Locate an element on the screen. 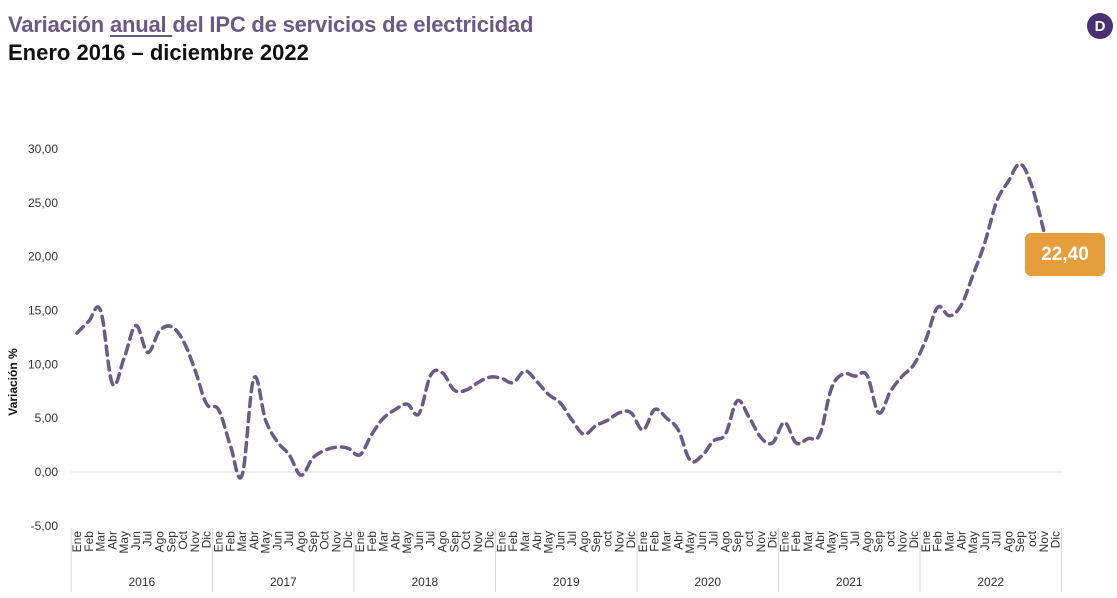 This screenshot has width=1117, height=598. year-label: 2022 is located at coordinates (990, 582).